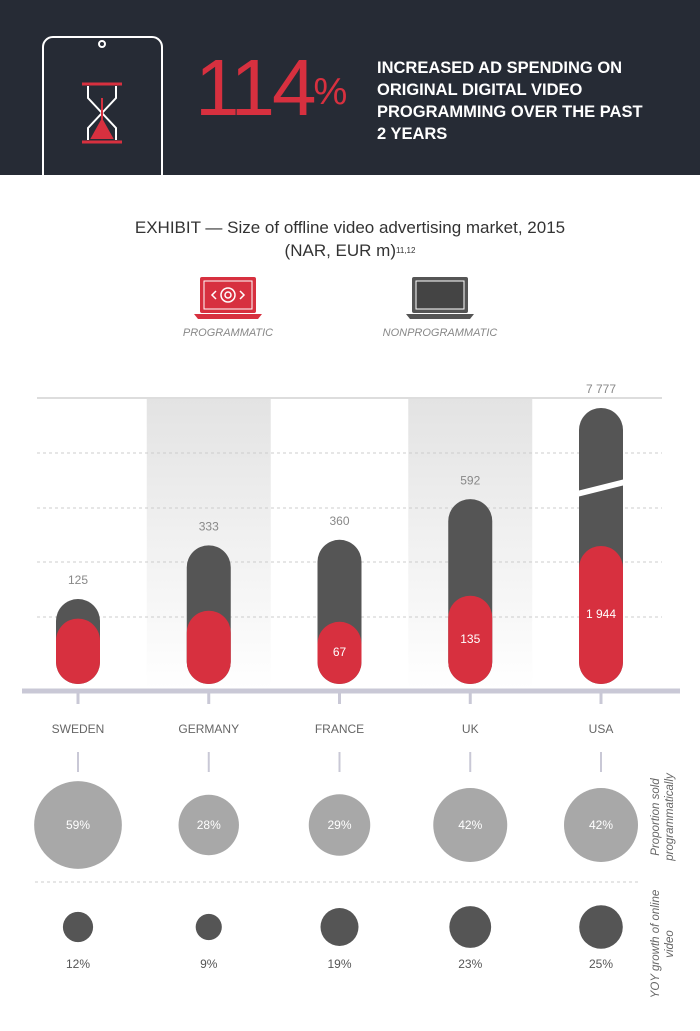  What do you see at coordinates (78, 729) in the screenshot?
I see `x-tick-label: SWEDEN` at bounding box center [78, 729].